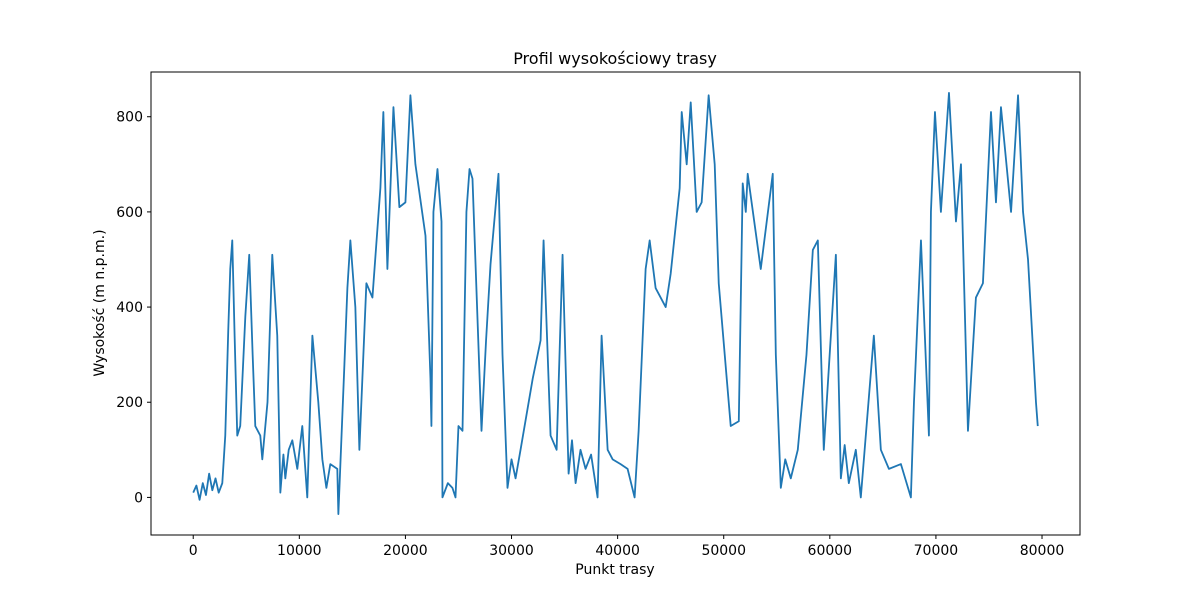 The height and width of the screenshot is (600, 1200). What do you see at coordinates (299, 551) in the screenshot?
I see `x-tick-label: 10000` at bounding box center [299, 551].